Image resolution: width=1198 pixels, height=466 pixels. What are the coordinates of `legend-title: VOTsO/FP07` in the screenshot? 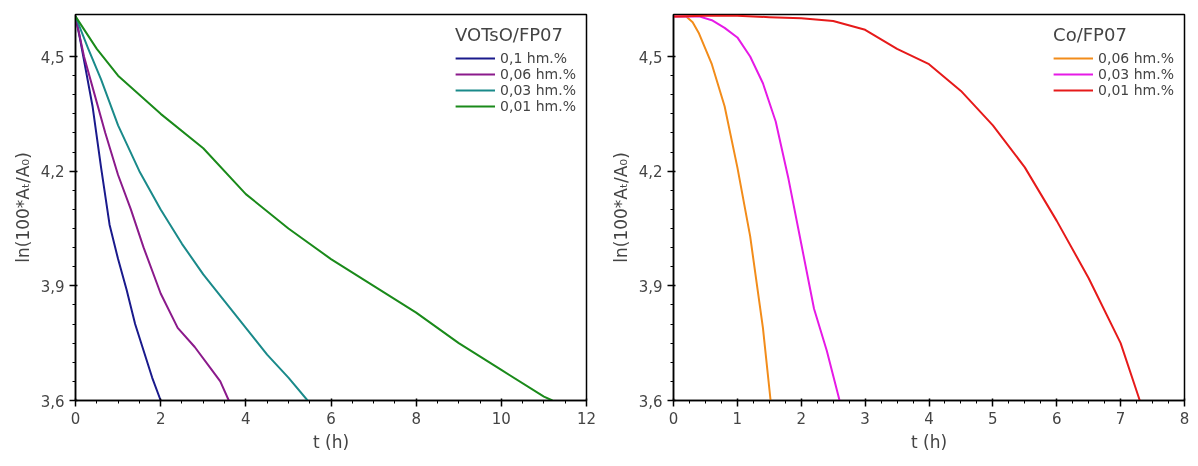 It's located at (509, 34).